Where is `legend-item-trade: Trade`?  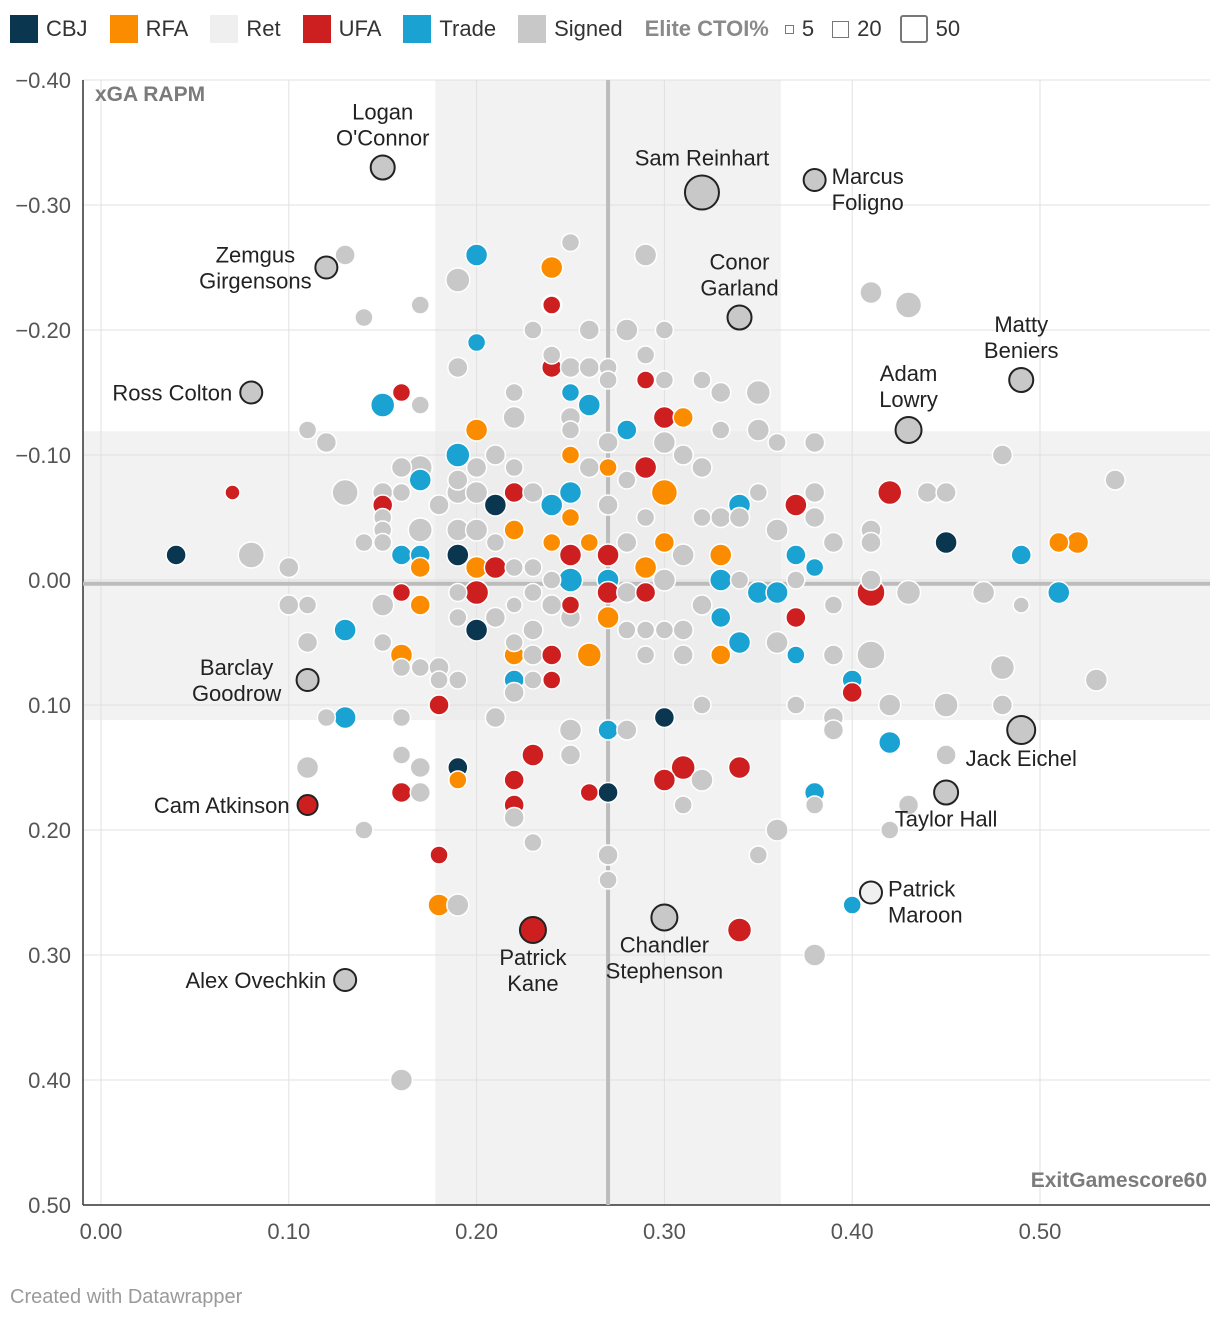 legend-item-trade: Trade is located at coordinates (449, 29).